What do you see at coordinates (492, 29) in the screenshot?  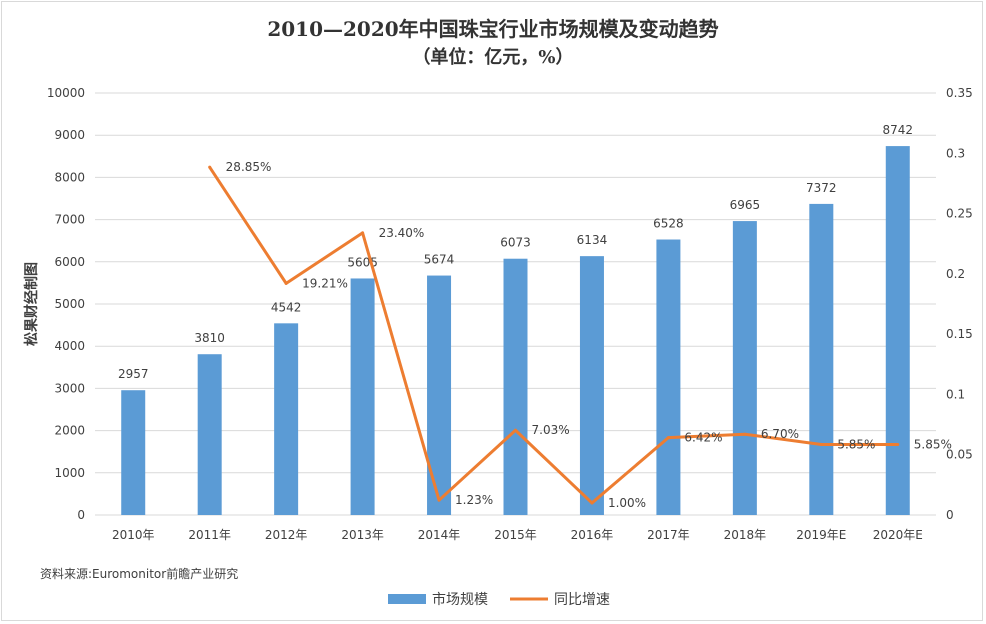 I see `chart-title: 2010—2020年中国珠宝行业市场规模及变动趋势` at bounding box center [492, 29].